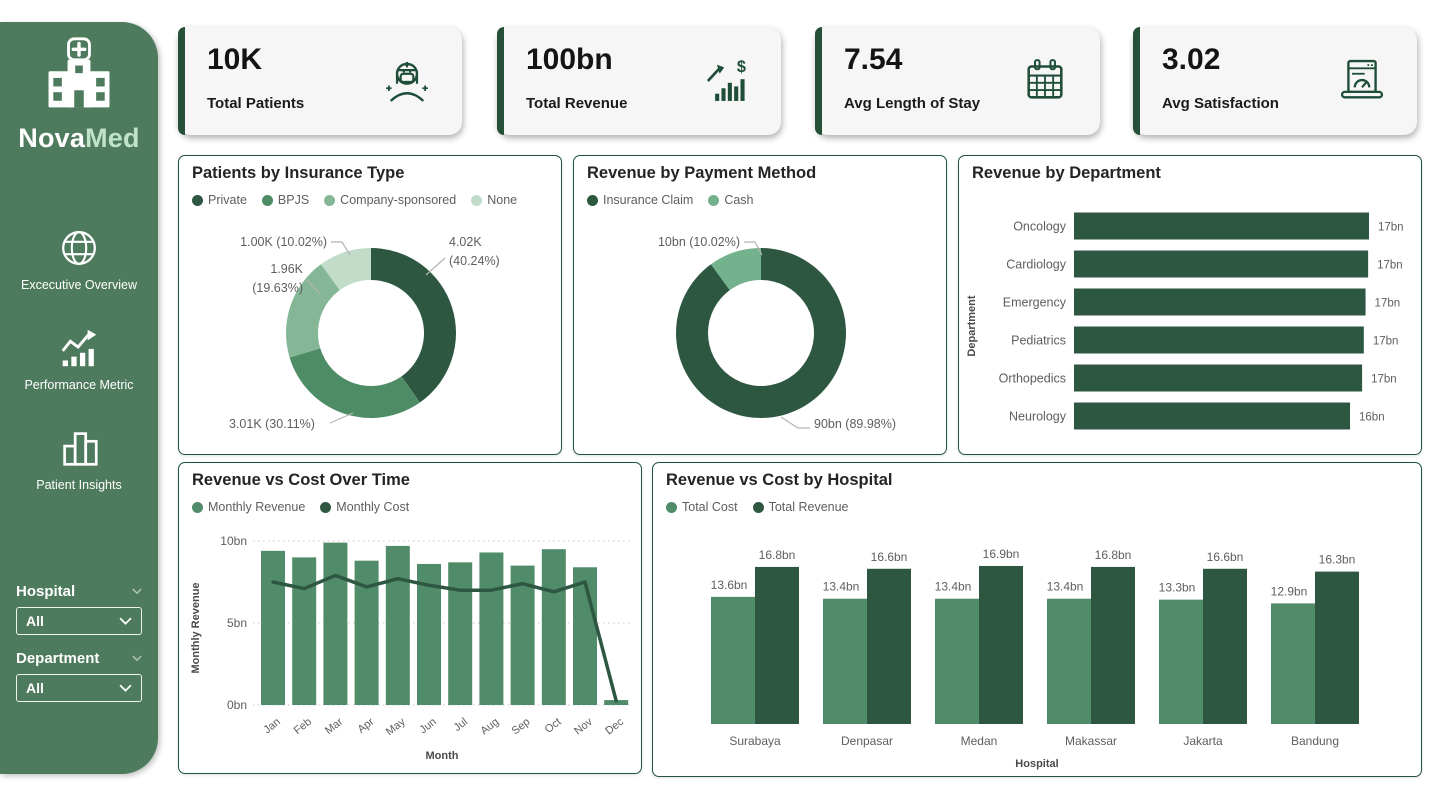 This screenshot has width=1430, height=794. Describe the element at coordinates (414, 325) in the screenshot. I see `donut-slice-private` at that location.